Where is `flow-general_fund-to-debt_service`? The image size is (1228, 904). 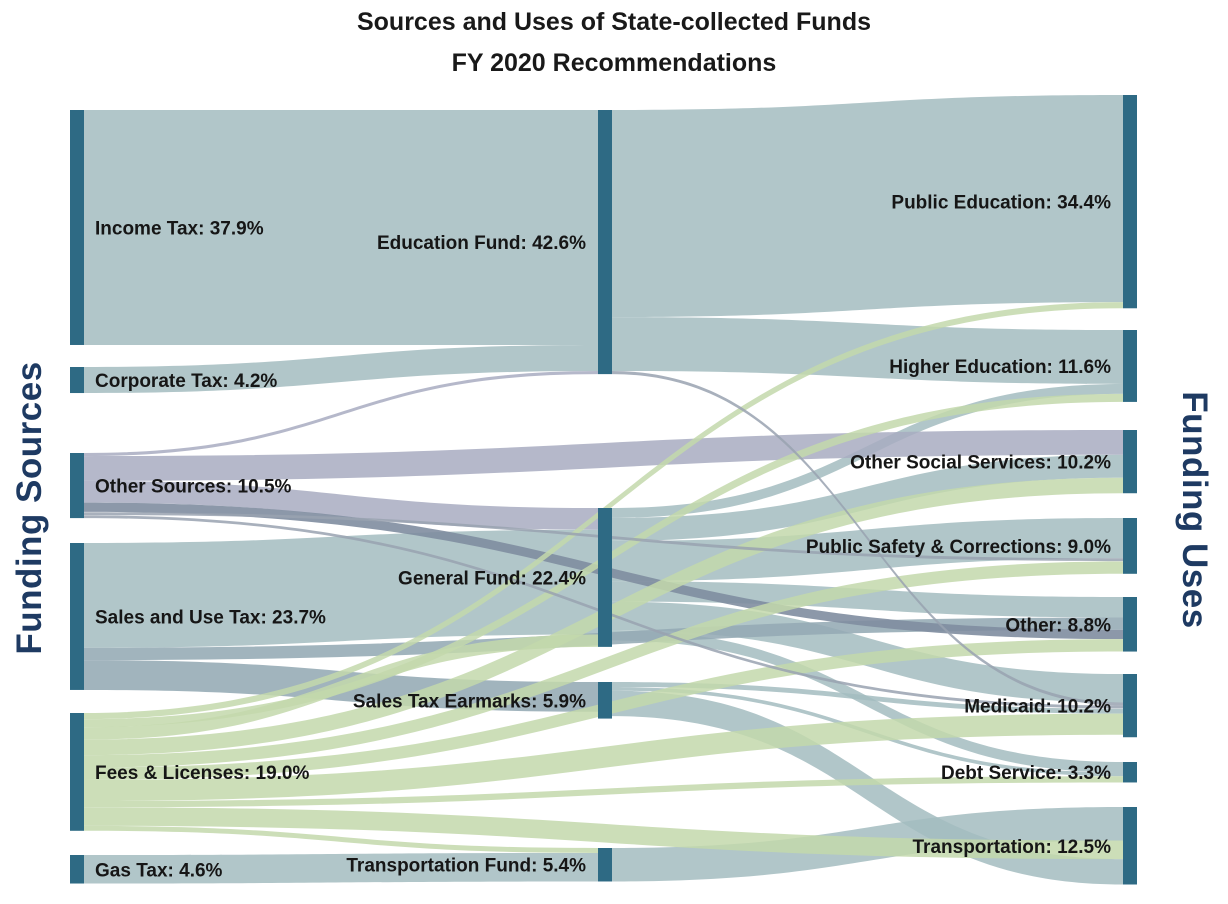 flow-general_fund-to-debt_service is located at coordinates (867, 701).